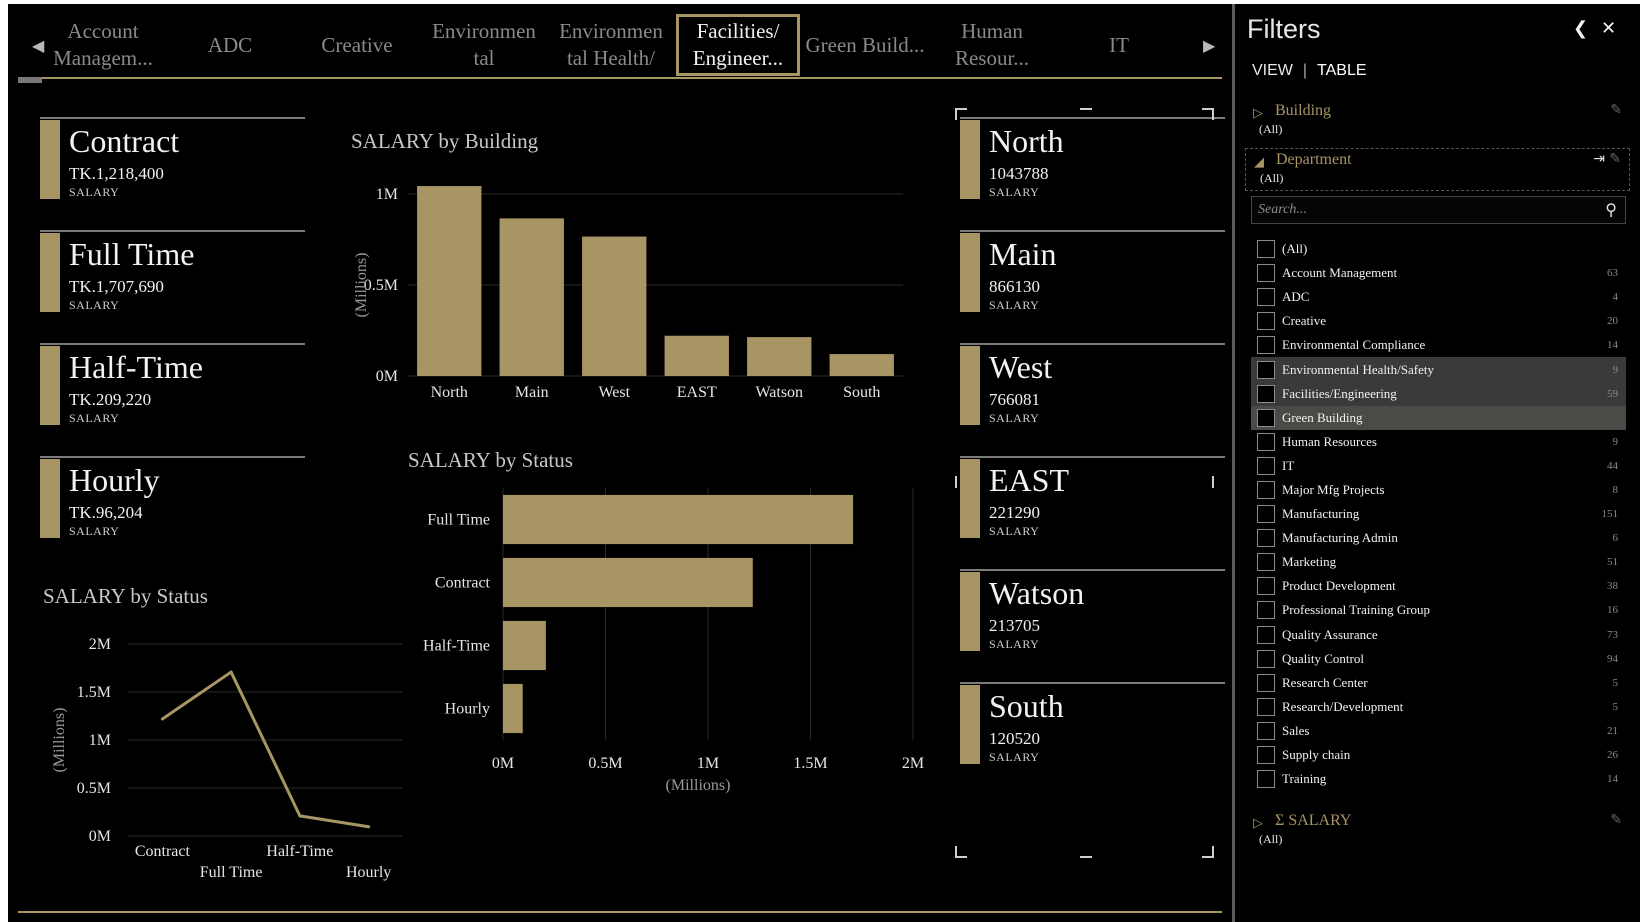  What do you see at coordinates (1213, 482) in the screenshot?
I see `focus-edge-right` at bounding box center [1213, 482].